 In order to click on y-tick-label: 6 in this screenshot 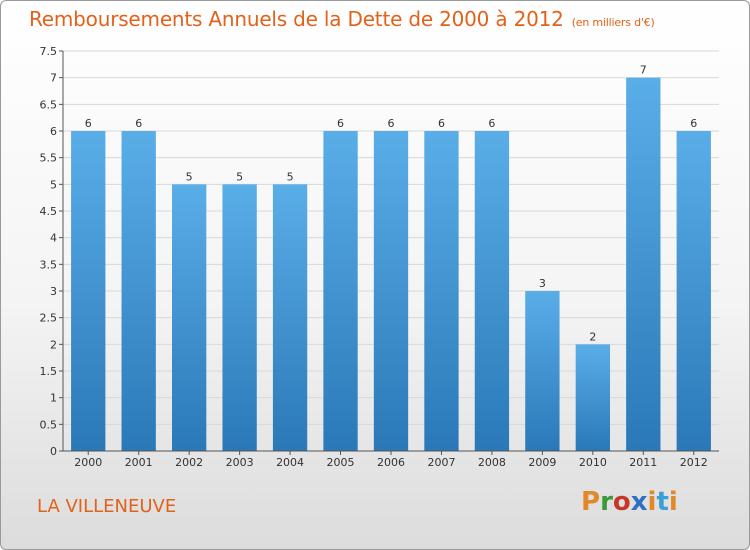, I will do `click(53, 131)`.